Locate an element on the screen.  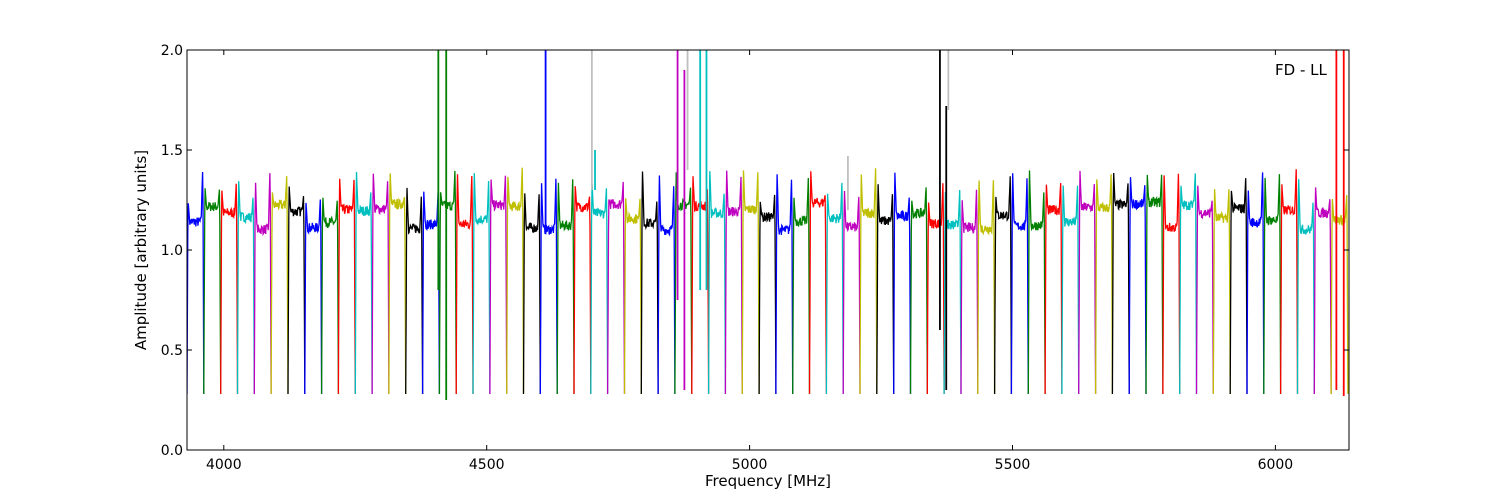
channel-19-line is located at coordinates (498, 285).